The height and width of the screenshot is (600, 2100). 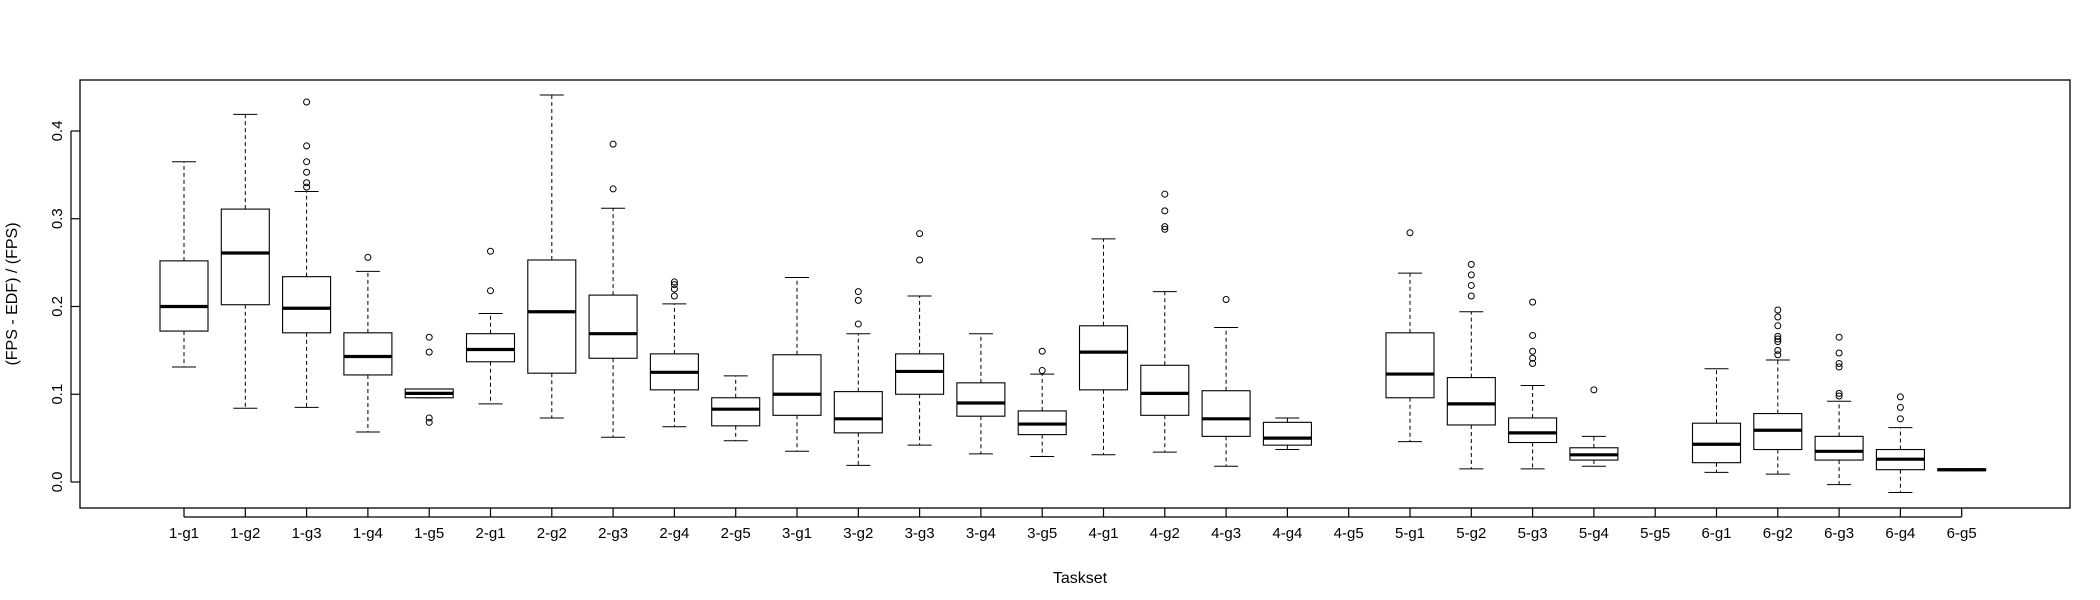 I want to click on box-1-g3, so click(x=307, y=253).